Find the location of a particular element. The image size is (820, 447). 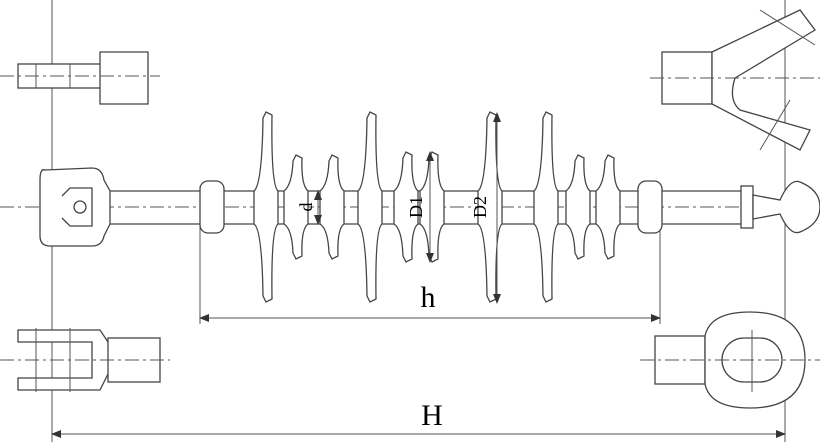

label-d: d is located at coordinates (306, 207).